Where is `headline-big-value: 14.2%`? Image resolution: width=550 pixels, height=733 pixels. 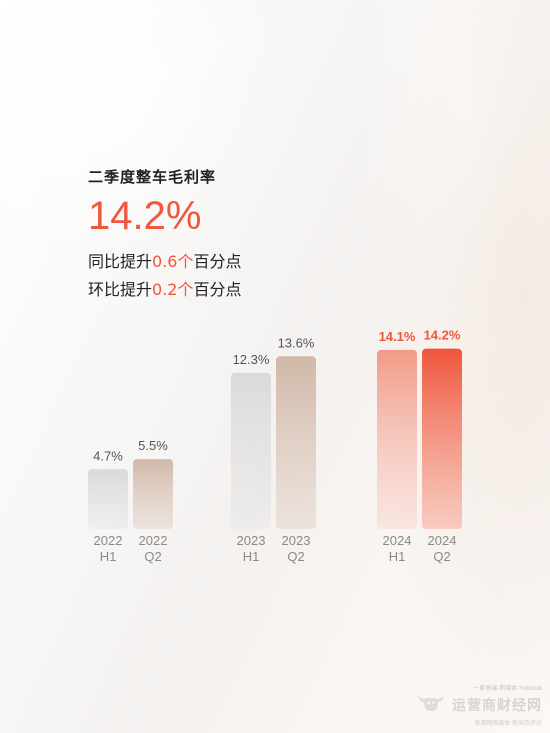
headline-big-value: 14.2% is located at coordinates (145, 216).